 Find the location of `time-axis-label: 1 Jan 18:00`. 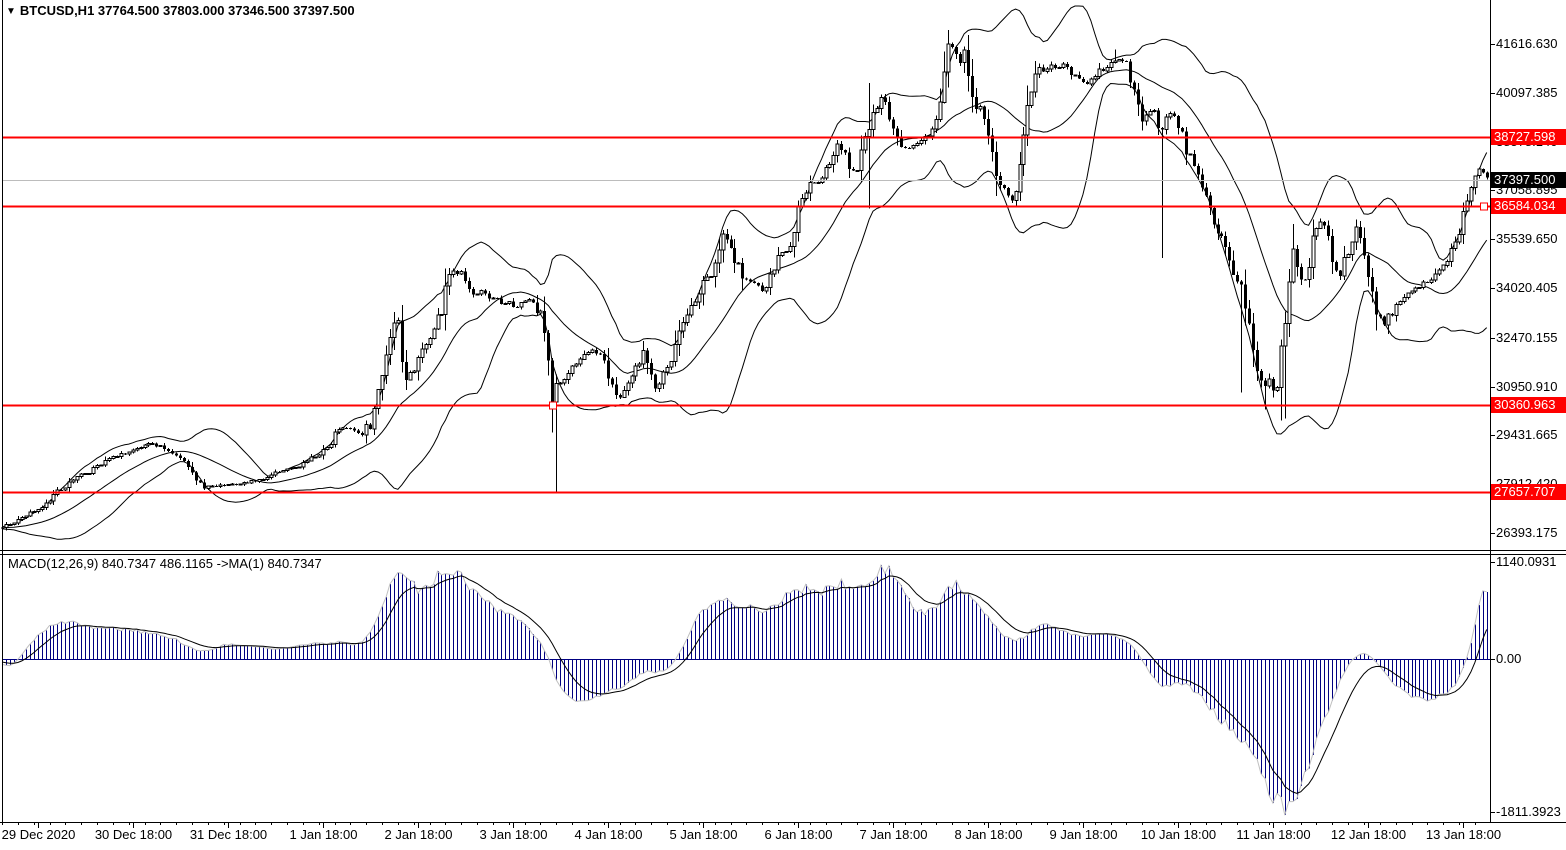

time-axis-label: 1 Jan 18:00 is located at coordinates (323, 834).